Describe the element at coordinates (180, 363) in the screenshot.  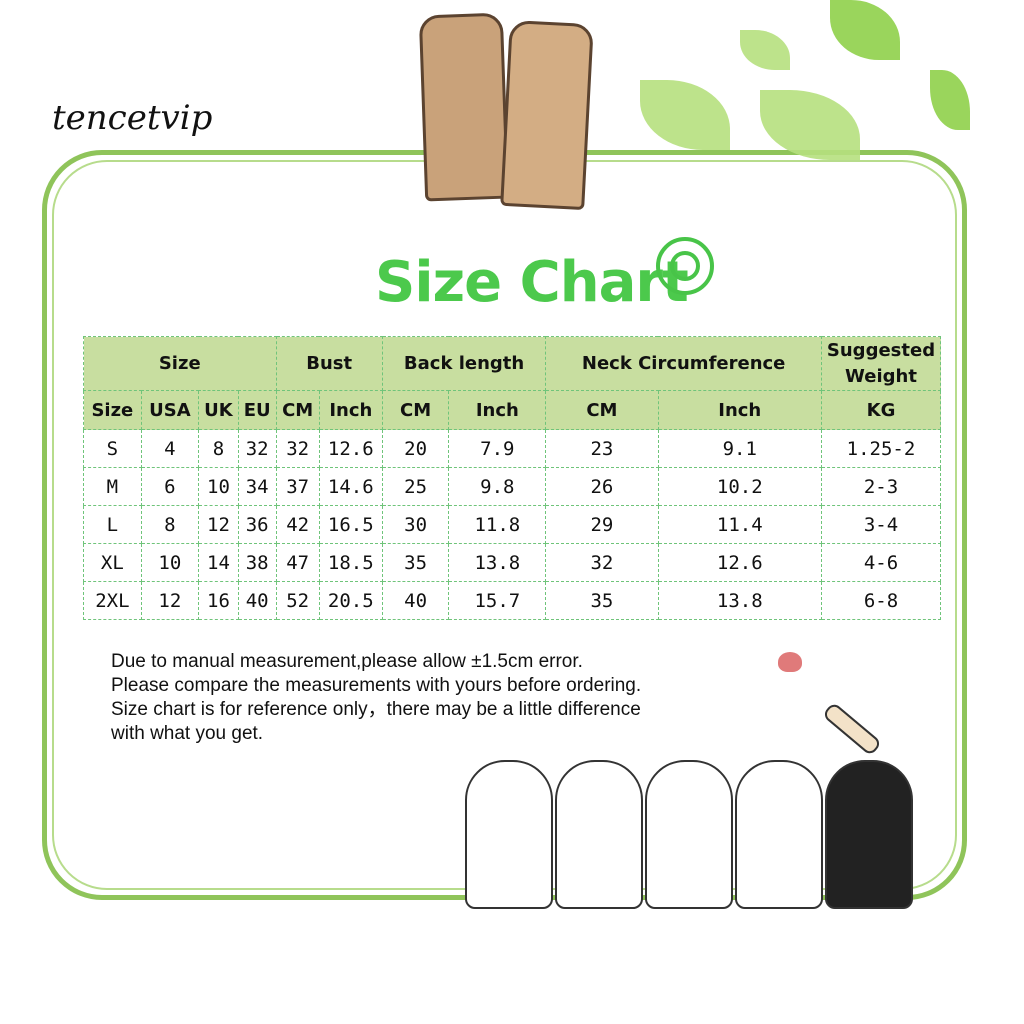
I see `header-size: Size` at that location.